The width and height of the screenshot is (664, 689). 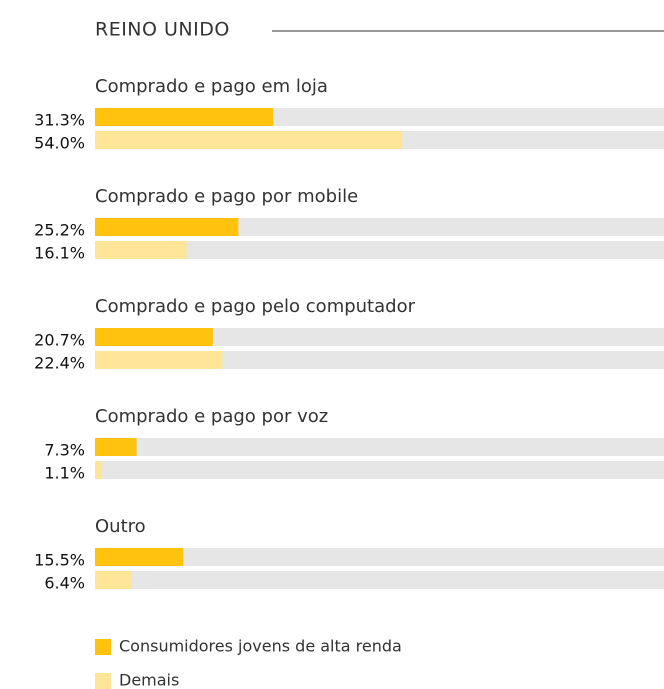 I want to click on value-label: 31.3%, so click(x=59, y=120).